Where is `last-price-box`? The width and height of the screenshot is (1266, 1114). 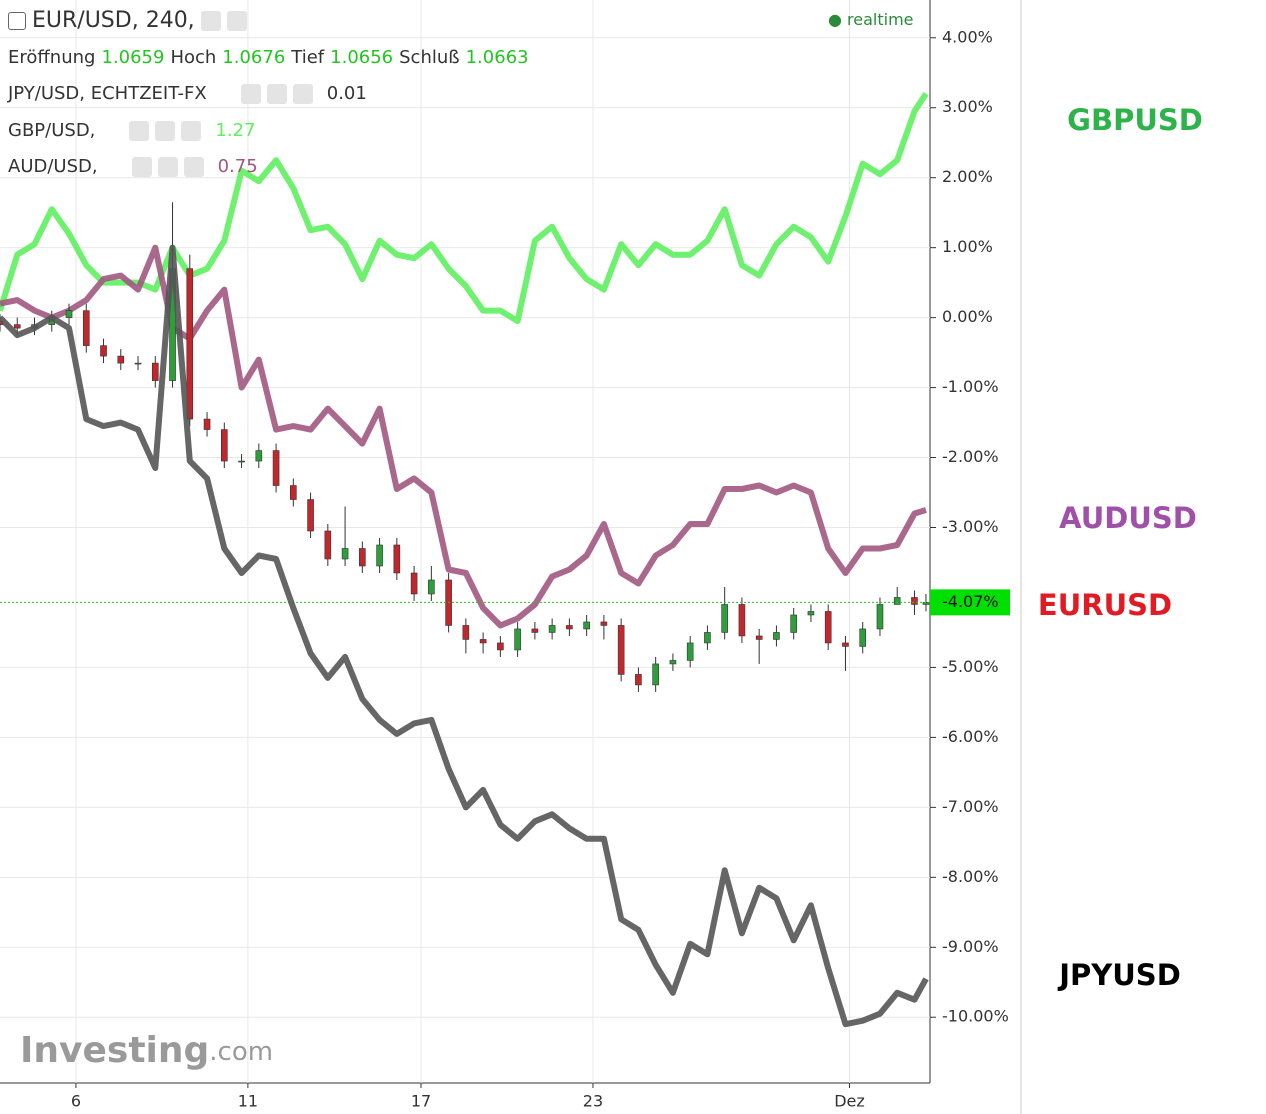 last-price-box is located at coordinates (970, 602).